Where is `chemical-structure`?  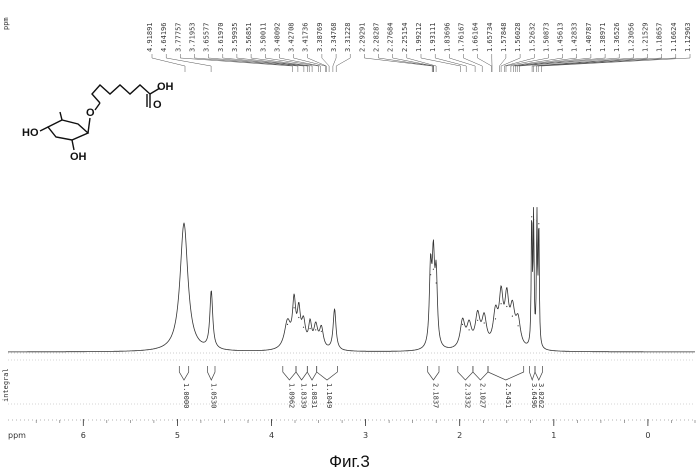 chemical-structure is located at coordinates (100, 117).